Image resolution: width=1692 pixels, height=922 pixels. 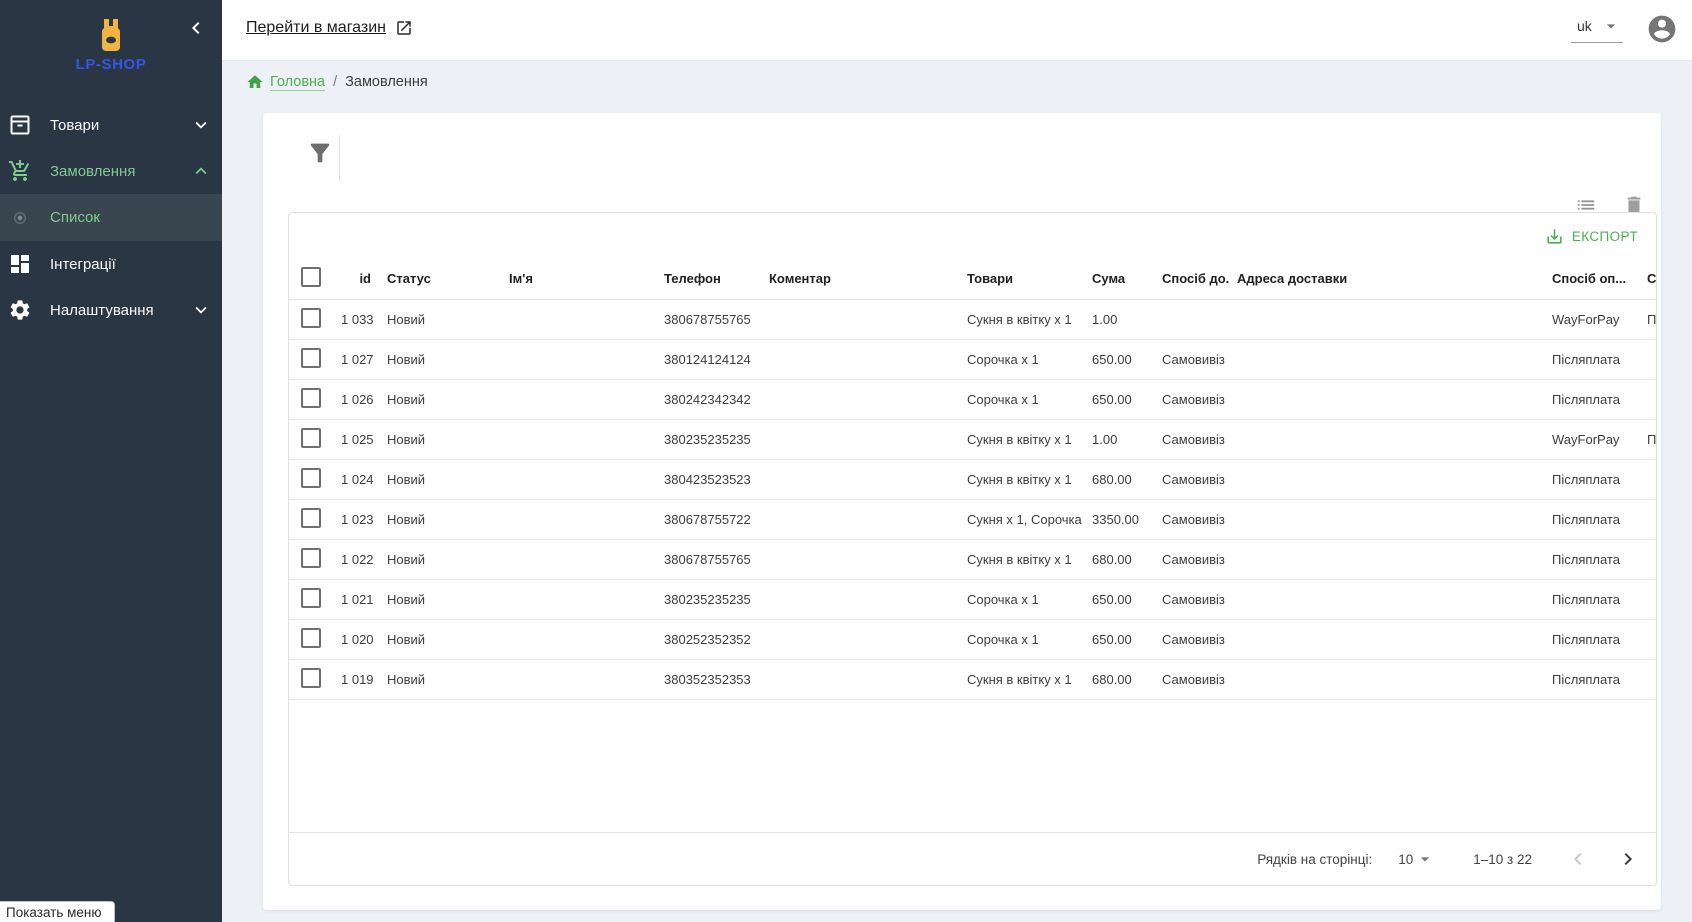 I want to click on filter-funnel-icon, so click(x=320, y=153).